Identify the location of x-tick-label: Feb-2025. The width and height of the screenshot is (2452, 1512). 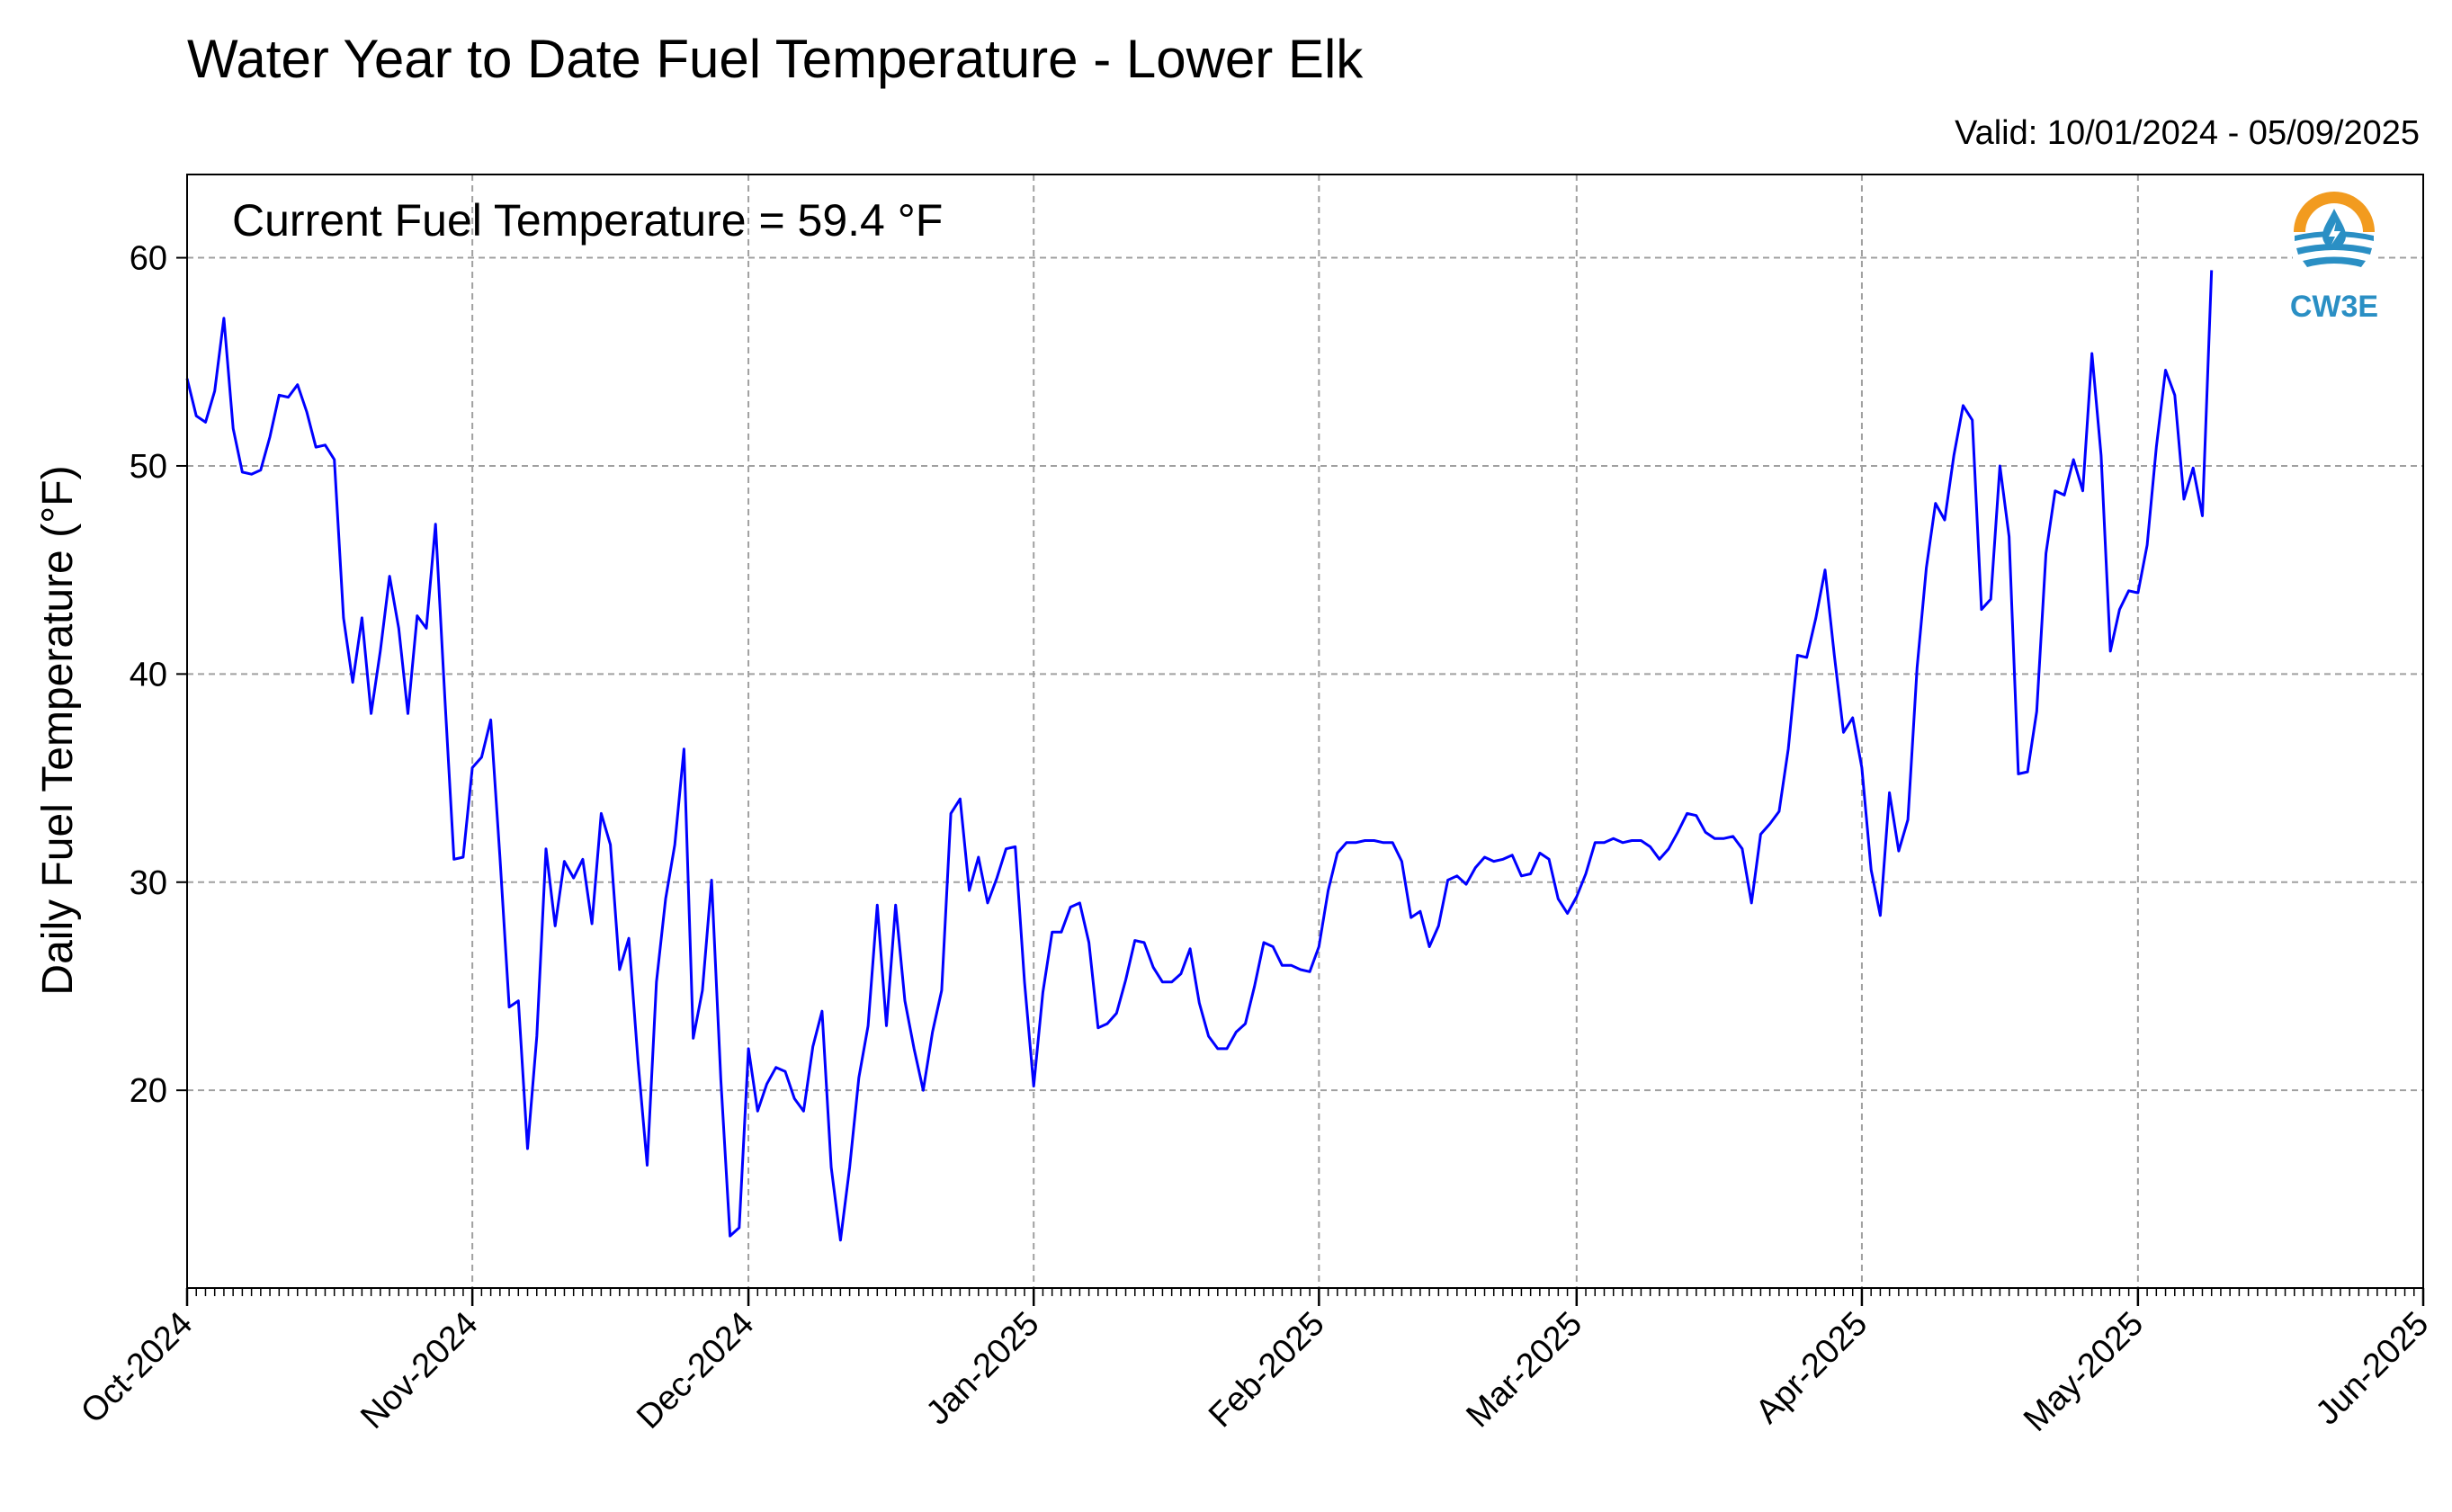
(1267, 1370).